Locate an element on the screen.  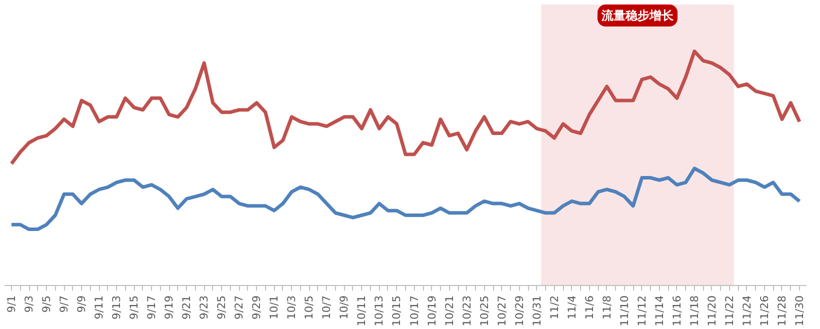
x-tick-label: 10/15 is located at coordinates (397, 310).